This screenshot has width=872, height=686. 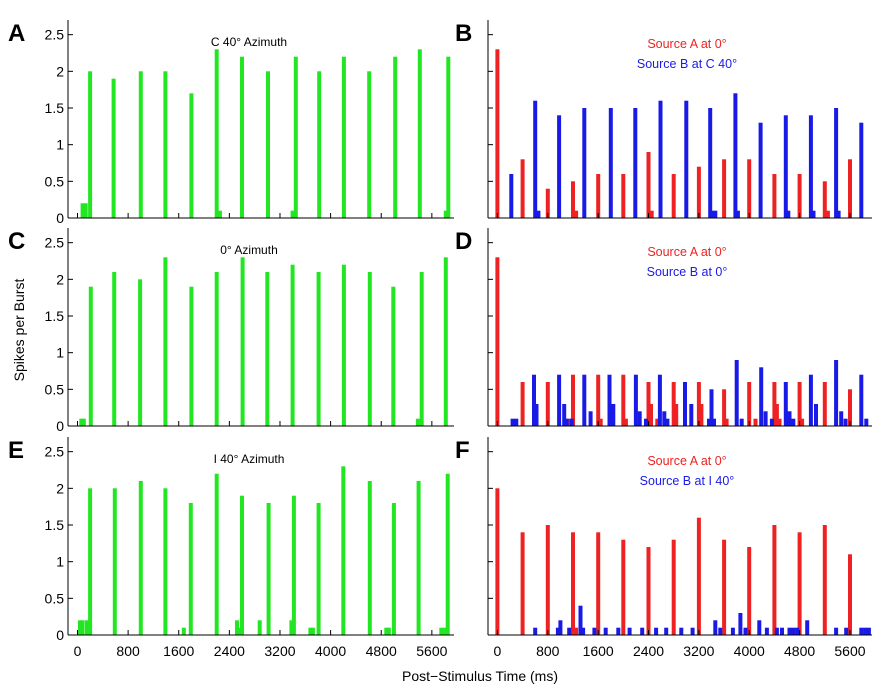 I want to click on panel-title: 0° Azimuth, so click(x=249, y=250).